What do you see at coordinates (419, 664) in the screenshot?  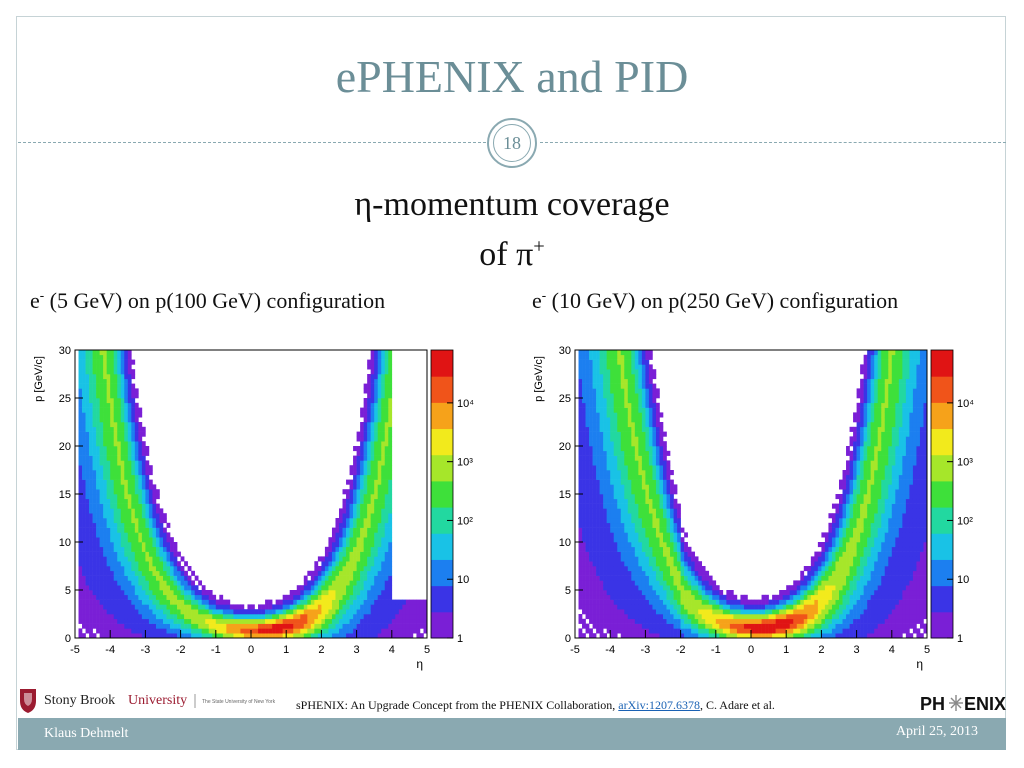 I see `x-axis-label: η` at bounding box center [419, 664].